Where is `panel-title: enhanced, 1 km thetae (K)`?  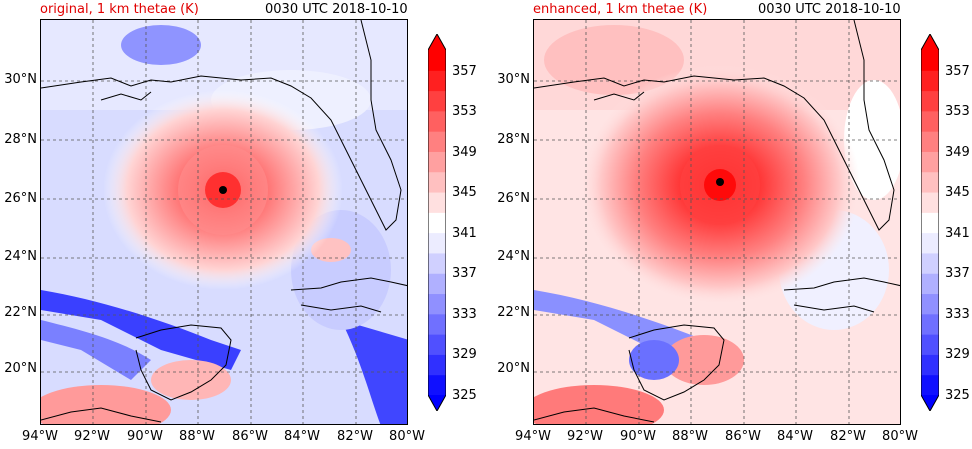 panel-title: enhanced, 1 km thetae (K) is located at coordinates (620, 9).